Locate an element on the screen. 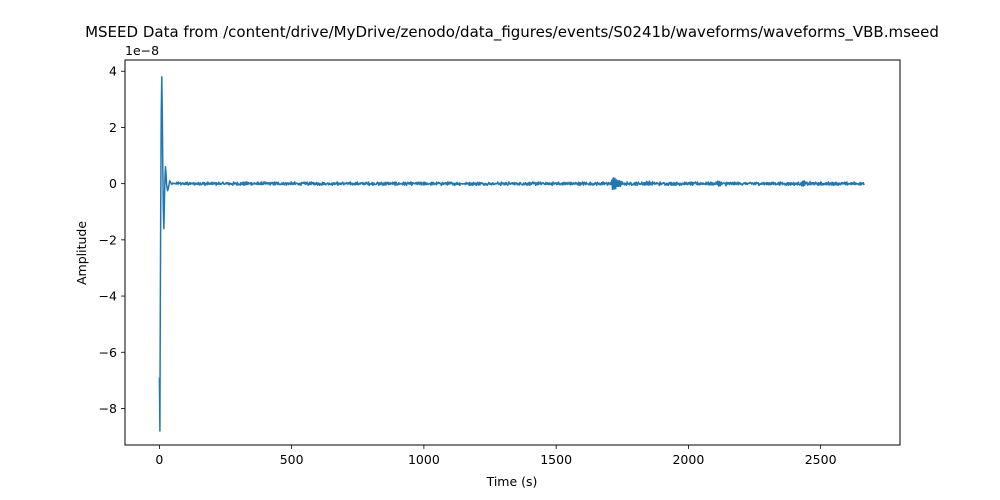 The image size is (1000, 500). x-tick-label: 1500 is located at coordinates (556, 459).